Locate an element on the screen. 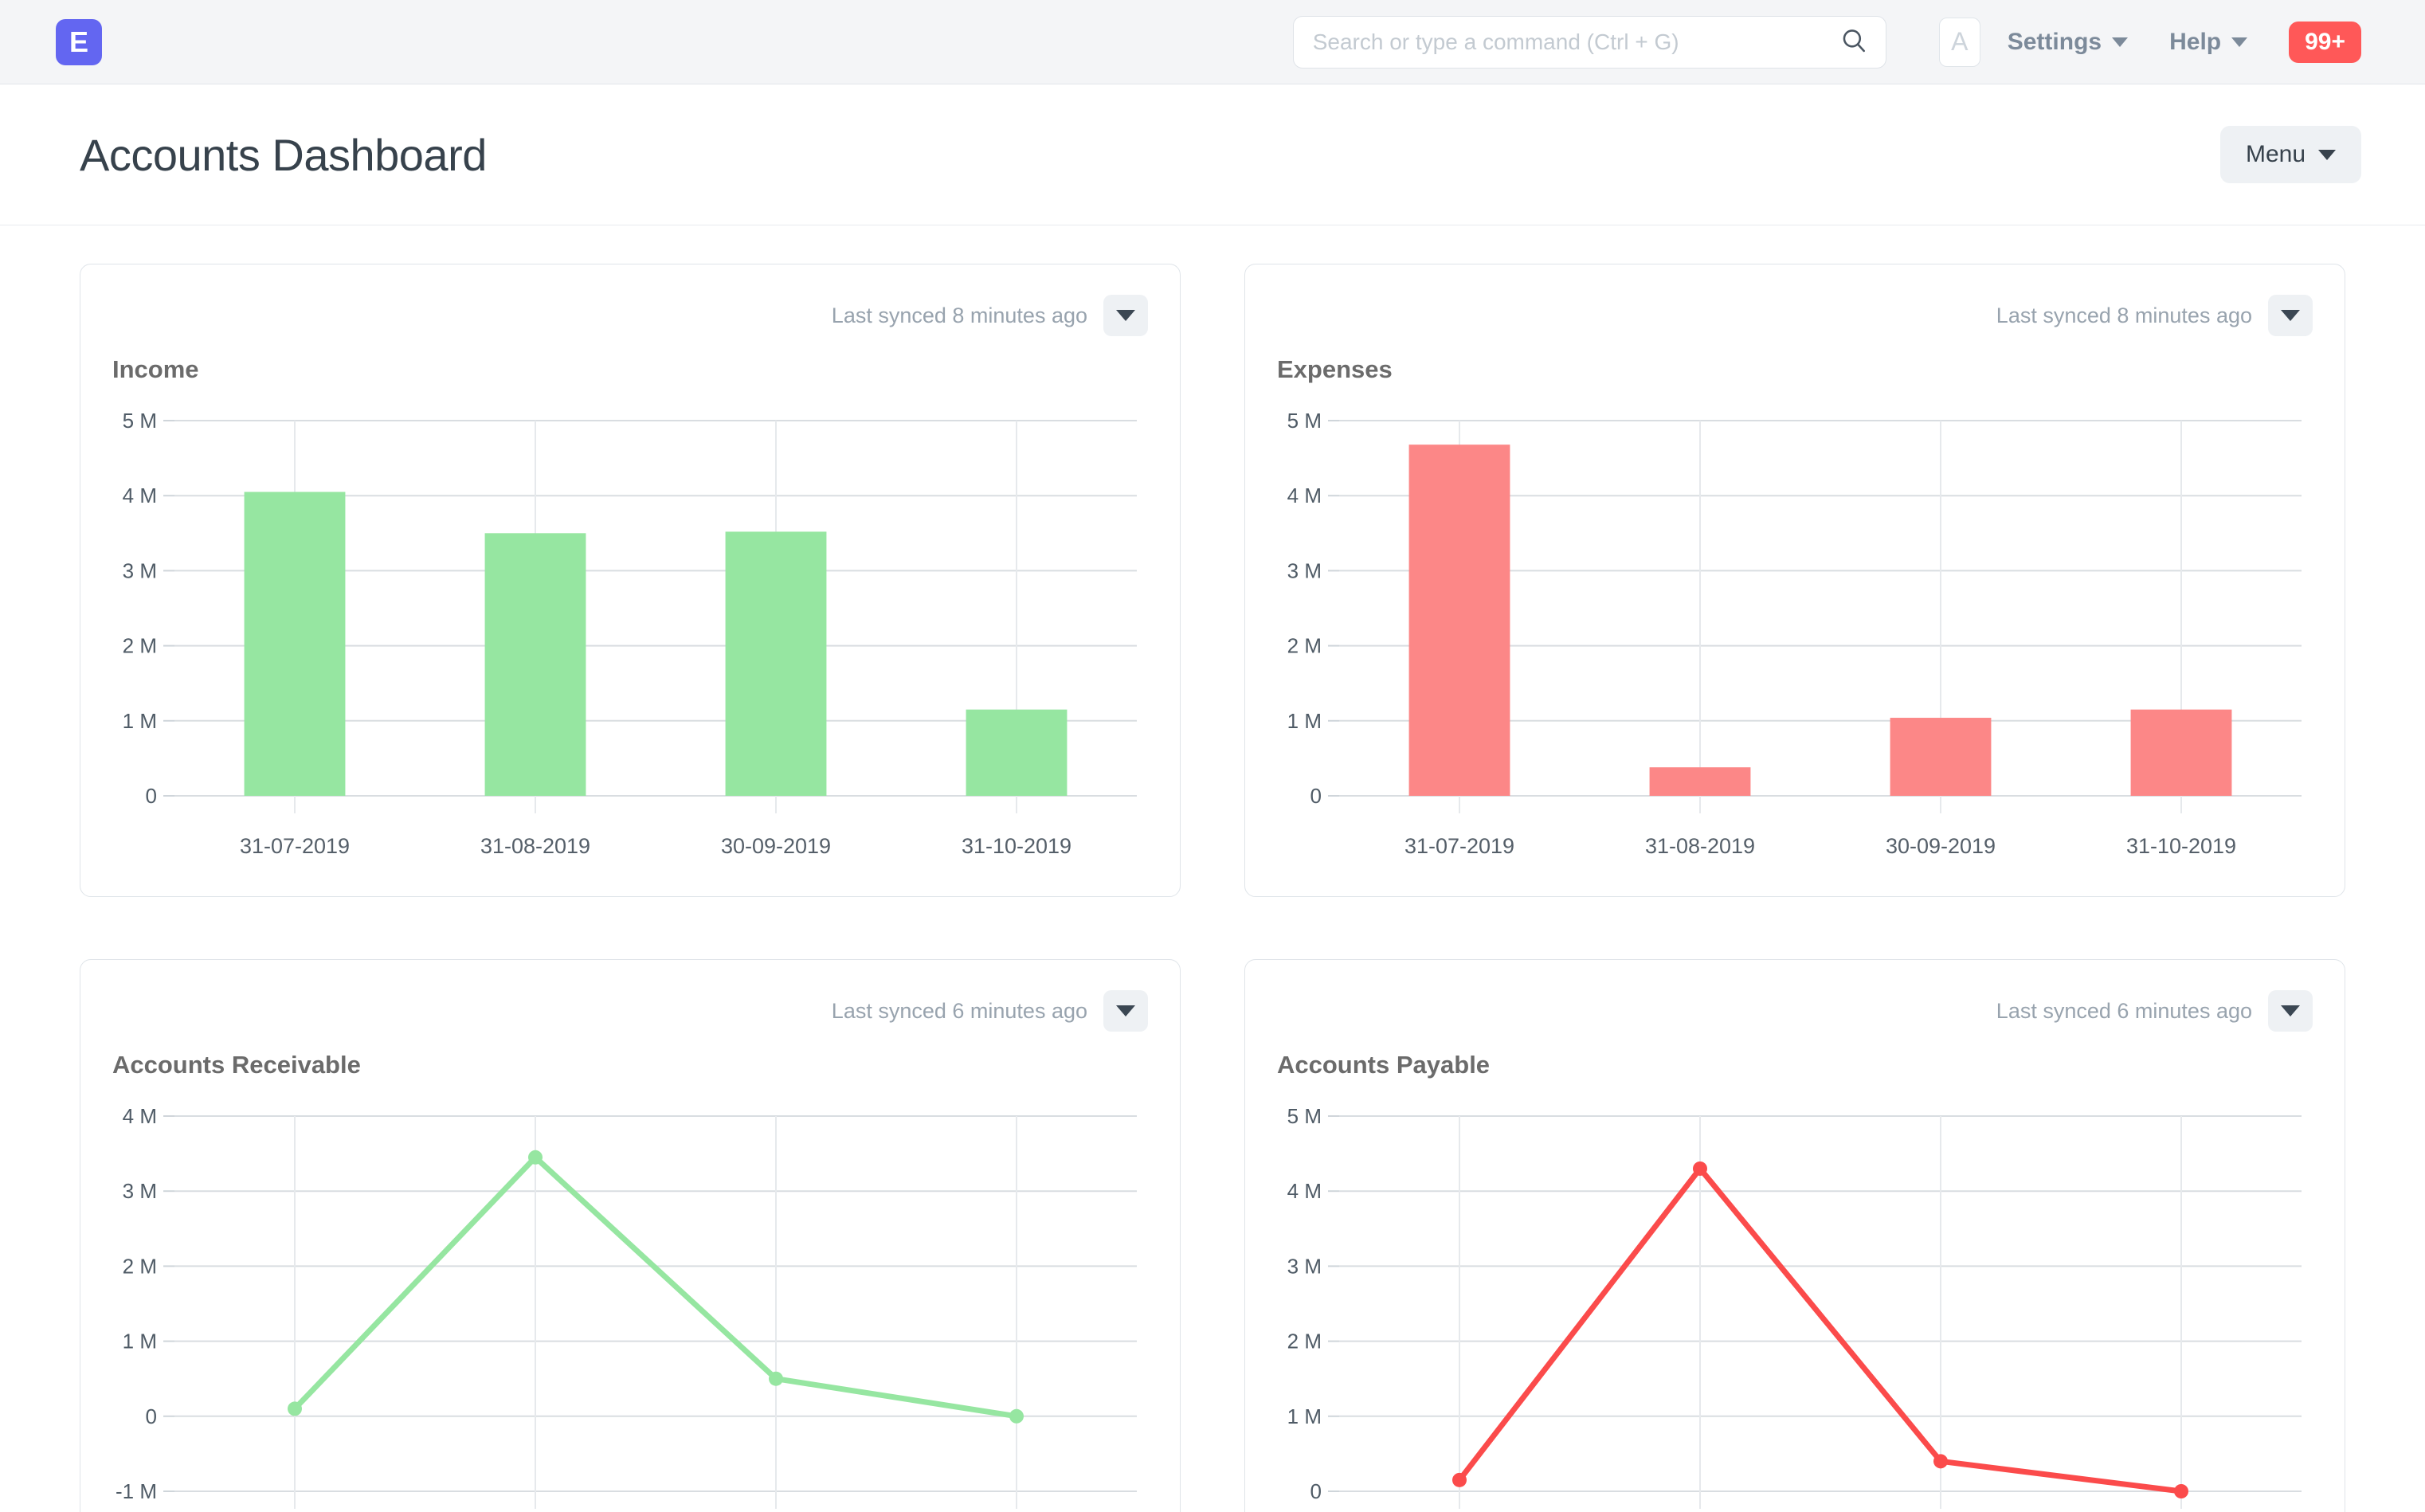  card-title: Expenses is located at coordinates (1335, 369).